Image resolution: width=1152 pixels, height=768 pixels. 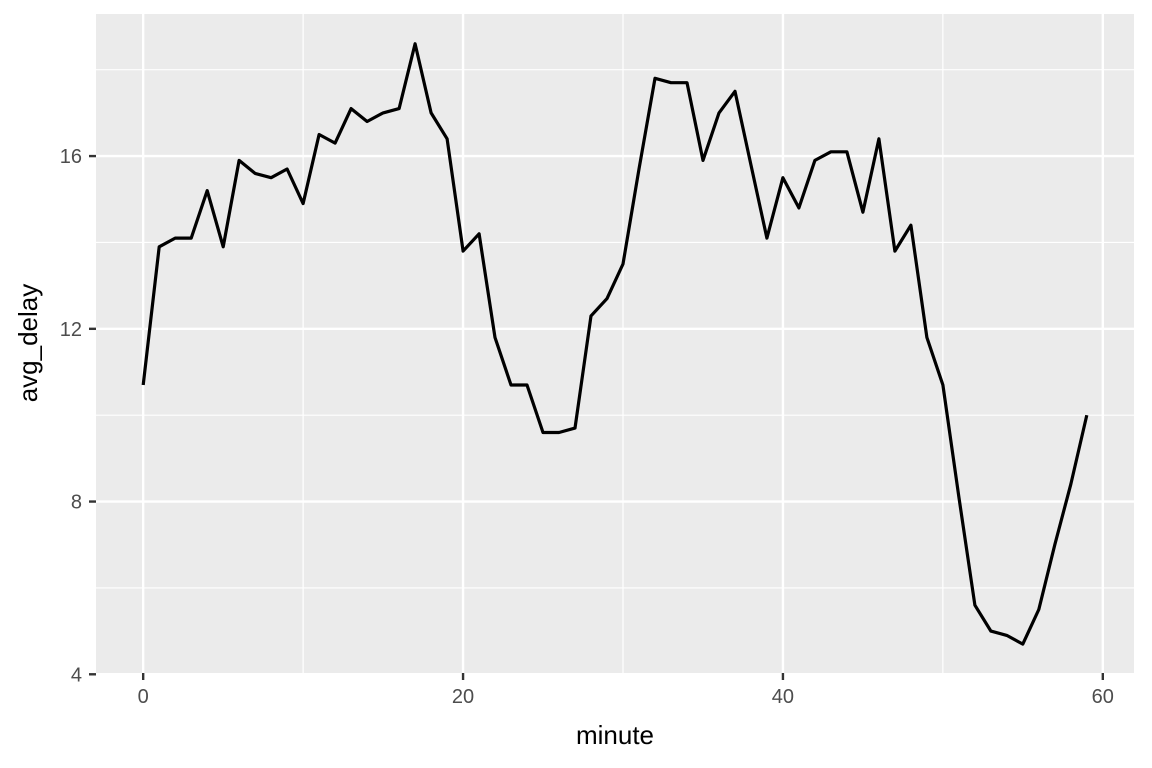 What do you see at coordinates (1103, 697) in the screenshot?
I see `x-tick-label-60: 60` at bounding box center [1103, 697].